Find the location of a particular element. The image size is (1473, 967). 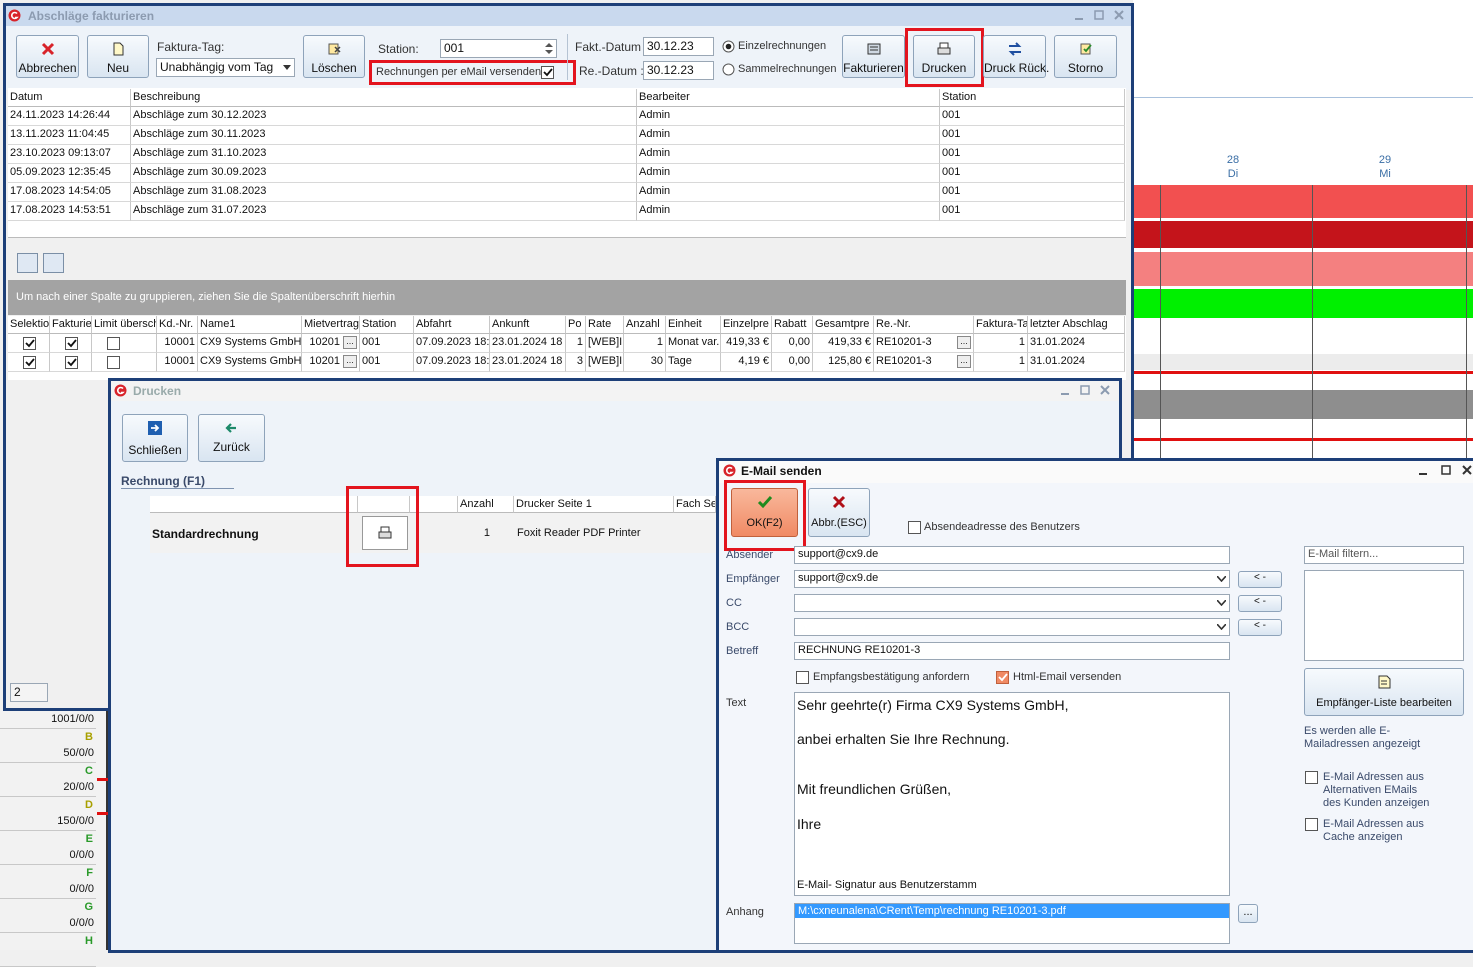

column-header: Rabatt is located at coordinates (792, 325).